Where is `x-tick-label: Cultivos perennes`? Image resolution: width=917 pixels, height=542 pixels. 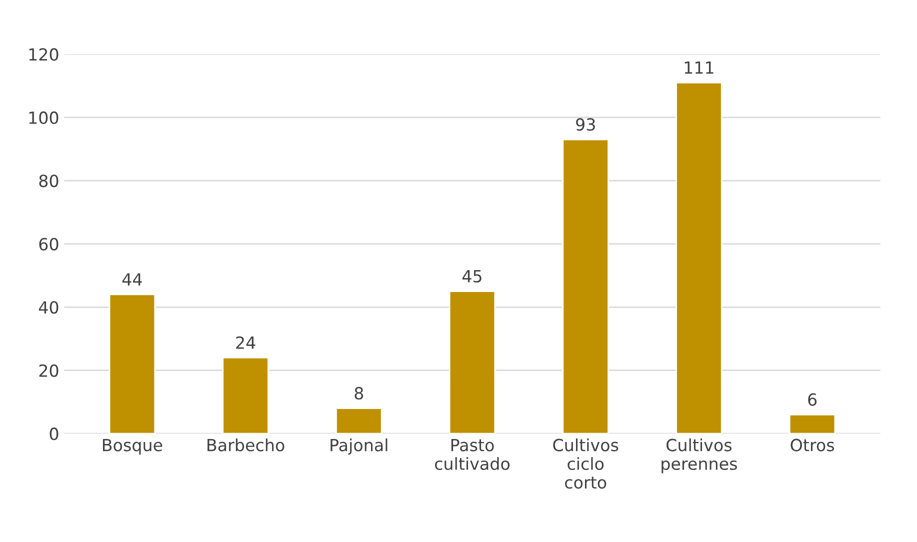
x-tick-label: Cultivos perennes is located at coordinates (699, 456).